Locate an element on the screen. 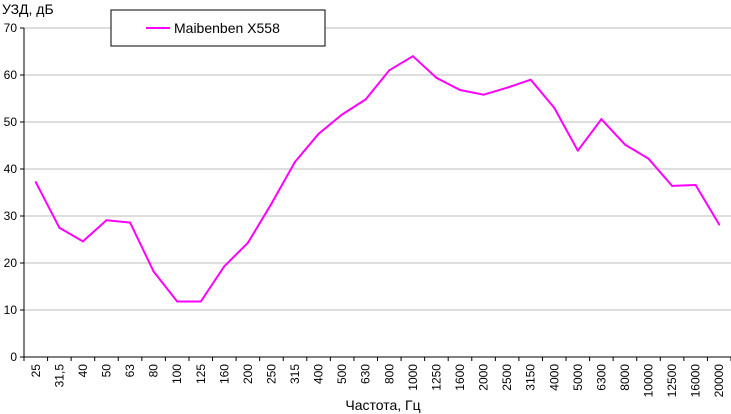  x-tick-label: 160 is located at coordinates (224, 374).